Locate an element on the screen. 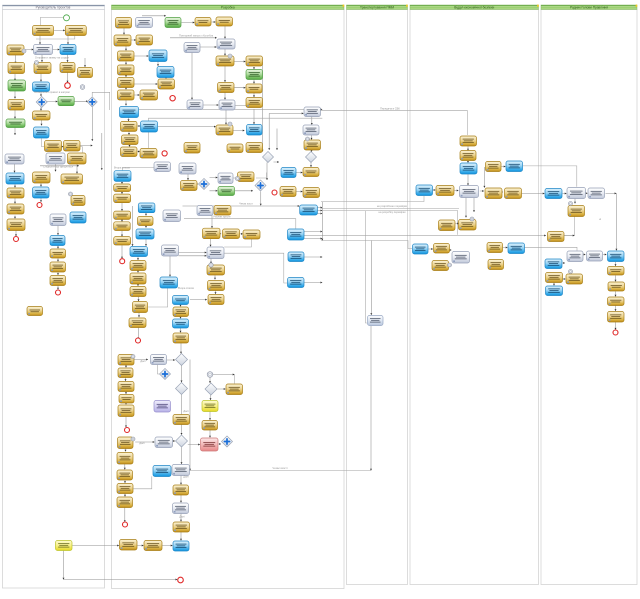 The image size is (640, 599). svg-text: Слідкуйте що фіксується is located at coordinates (58, 167).